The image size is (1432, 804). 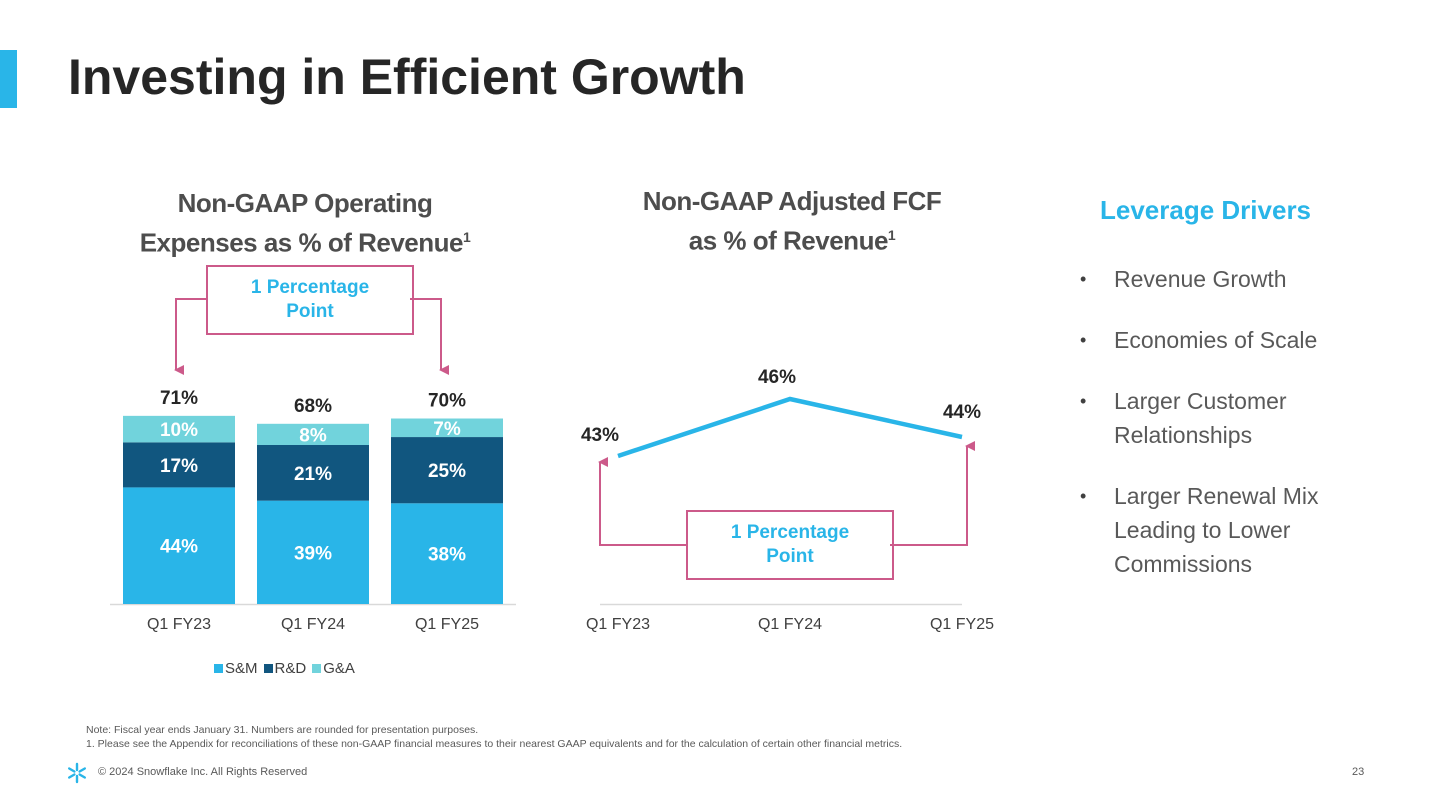 I want to click on legend-item-sm: S&M, so click(x=236, y=668).